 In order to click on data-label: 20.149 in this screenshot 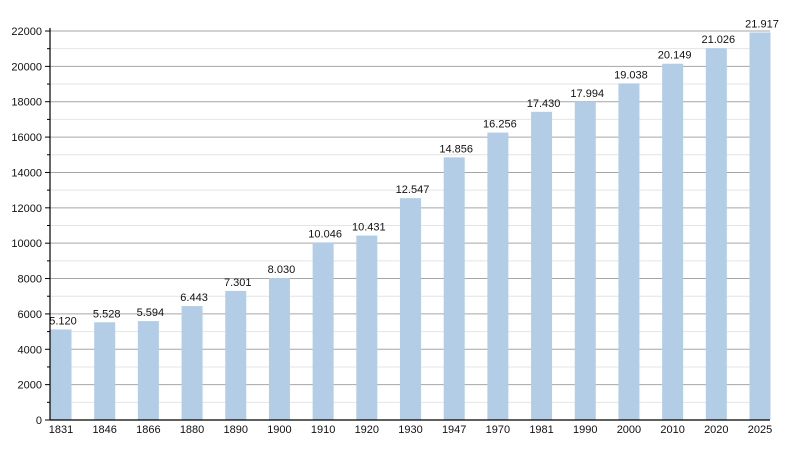, I will do `click(675, 56)`.